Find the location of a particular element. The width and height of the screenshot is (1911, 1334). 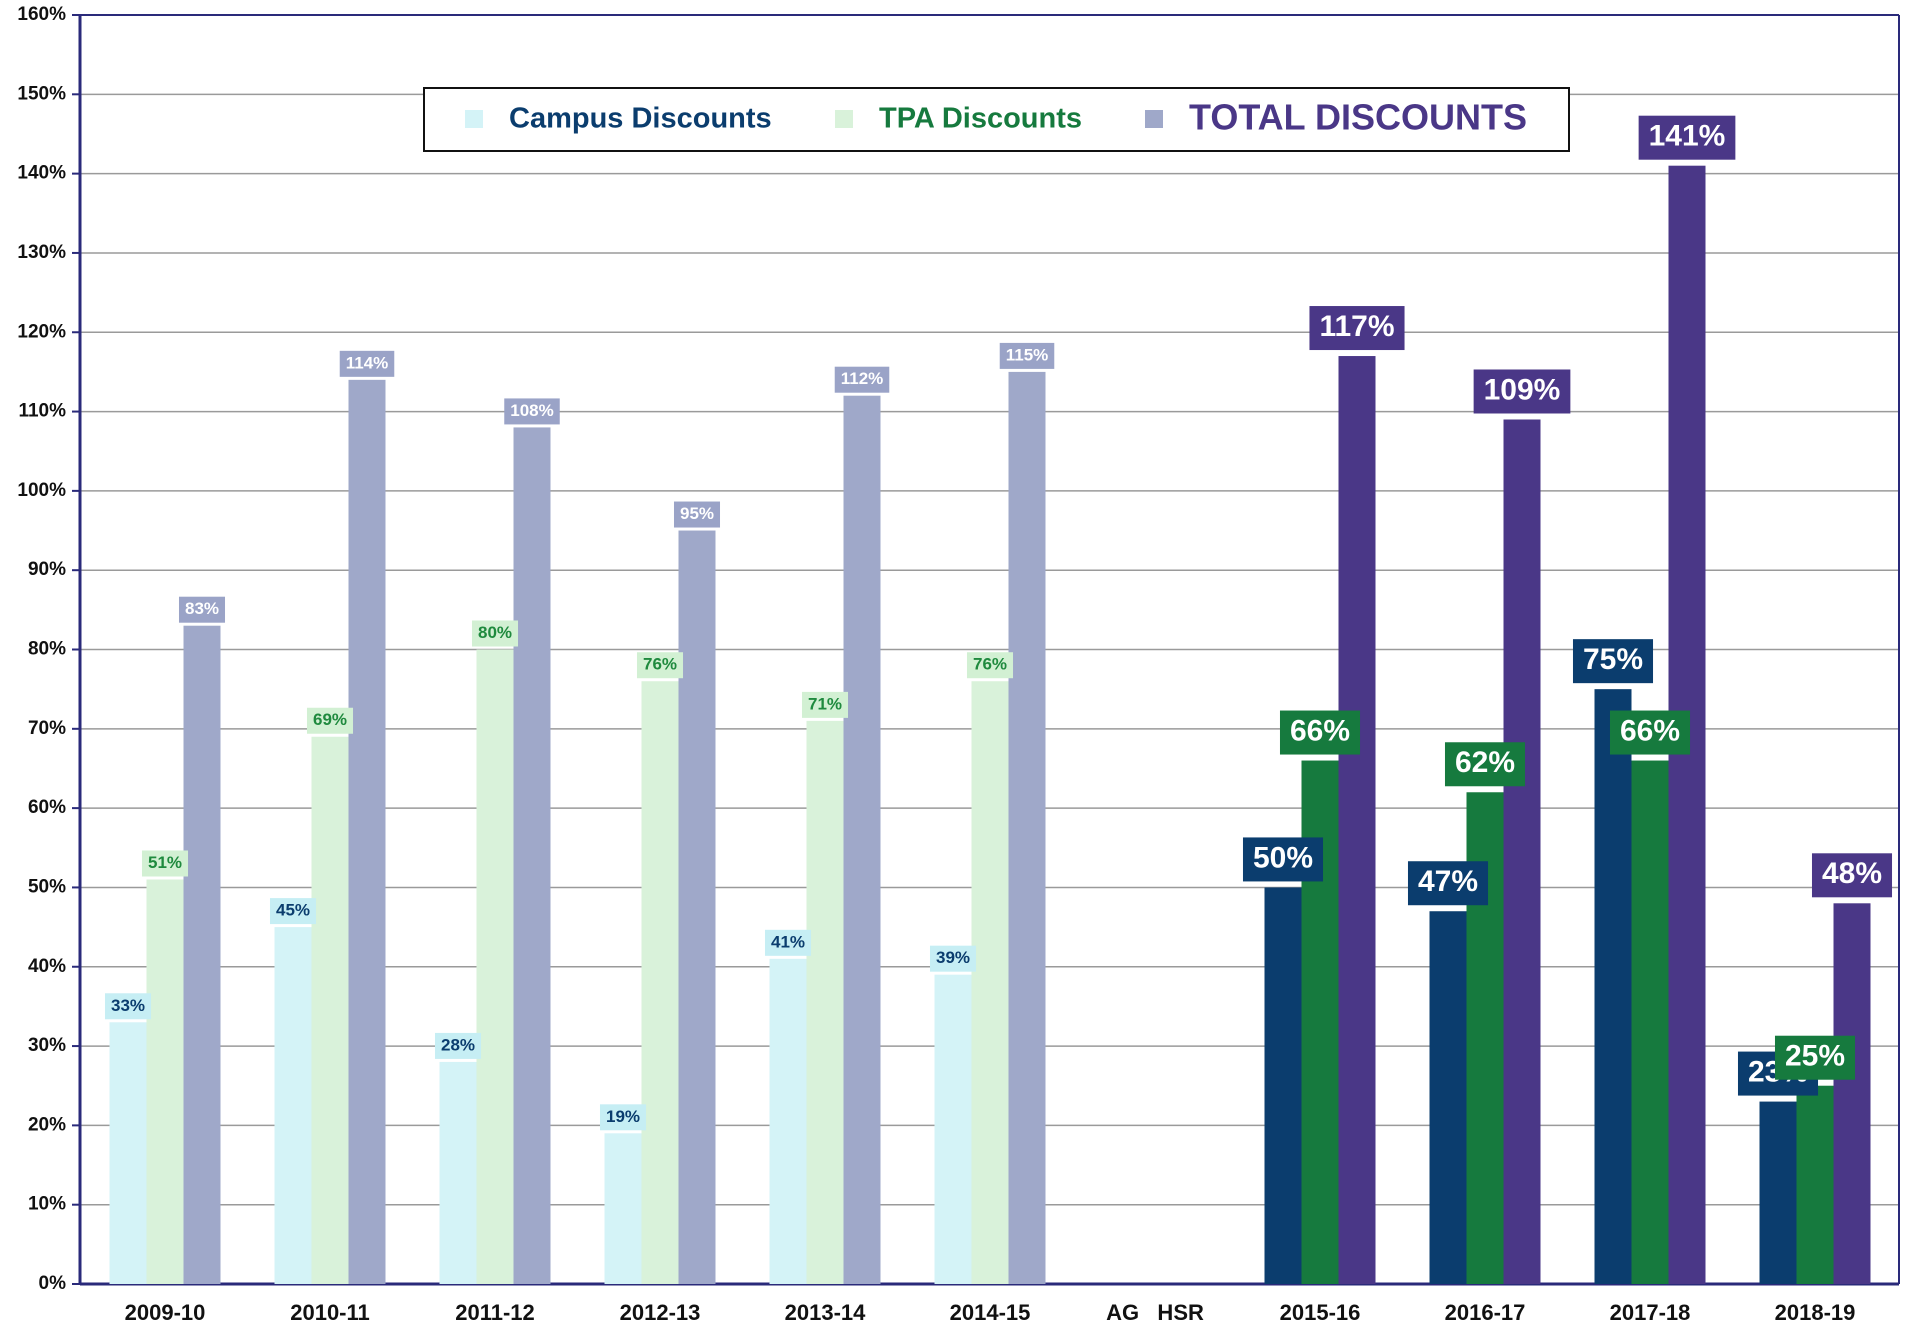

data-label-text: 48% is located at coordinates (1852, 873).